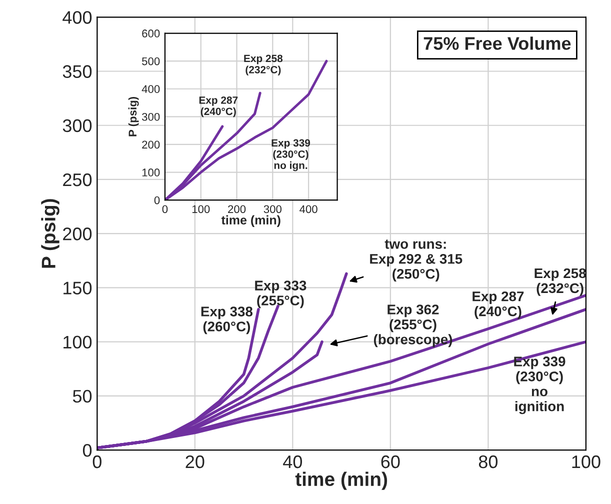  What do you see at coordinates (273, 209) in the screenshot?
I see `x-tick-label: 300` at bounding box center [273, 209].